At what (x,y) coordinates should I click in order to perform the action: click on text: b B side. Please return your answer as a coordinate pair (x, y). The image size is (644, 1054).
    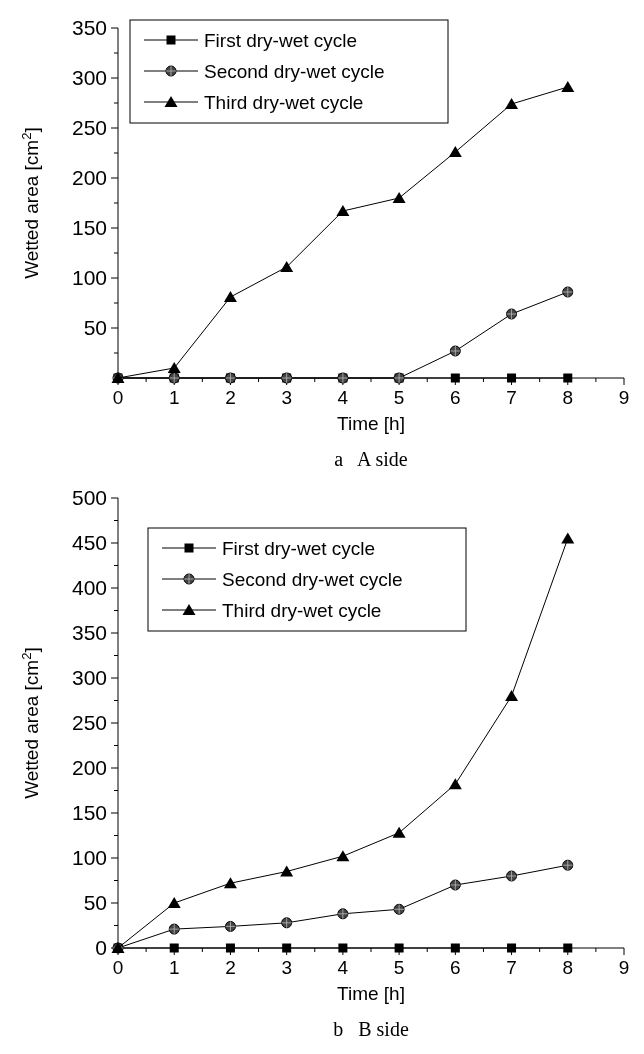
    Looking at the image, I should click on (371, 1029).